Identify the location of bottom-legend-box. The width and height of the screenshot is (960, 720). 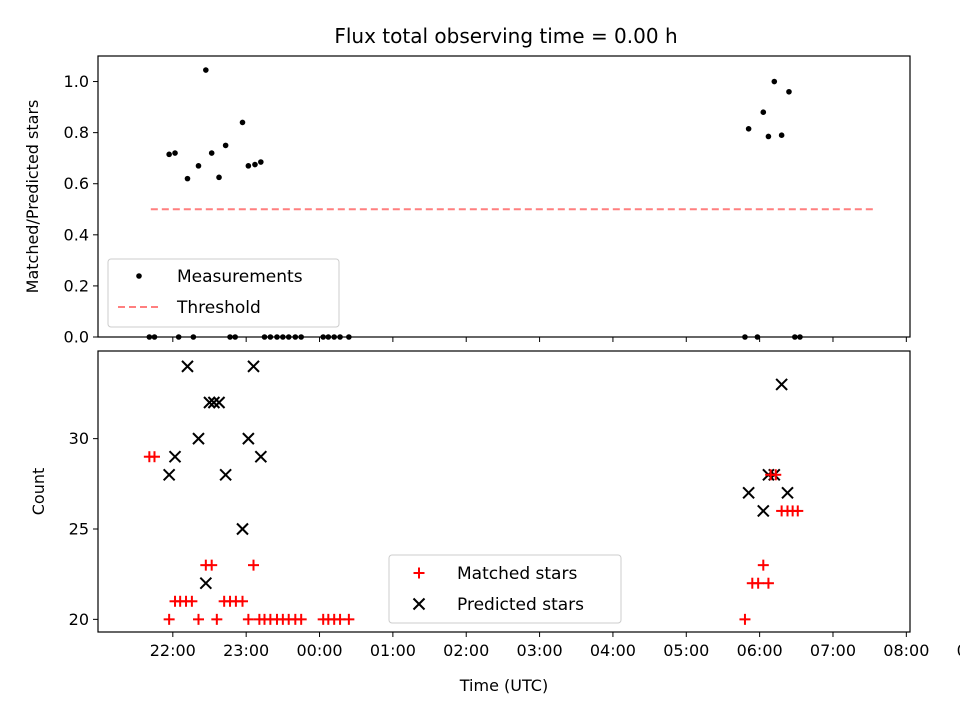
(505, 589).